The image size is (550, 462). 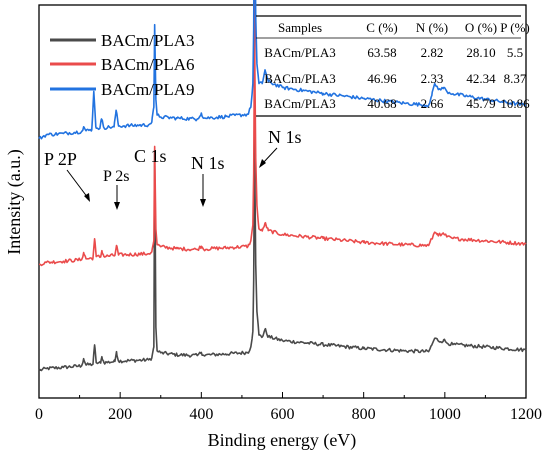 What do you see at coordinates (300, 27) in the screenshot?
I see `table-header-cell: Samples` at bounding box center [300, 27].